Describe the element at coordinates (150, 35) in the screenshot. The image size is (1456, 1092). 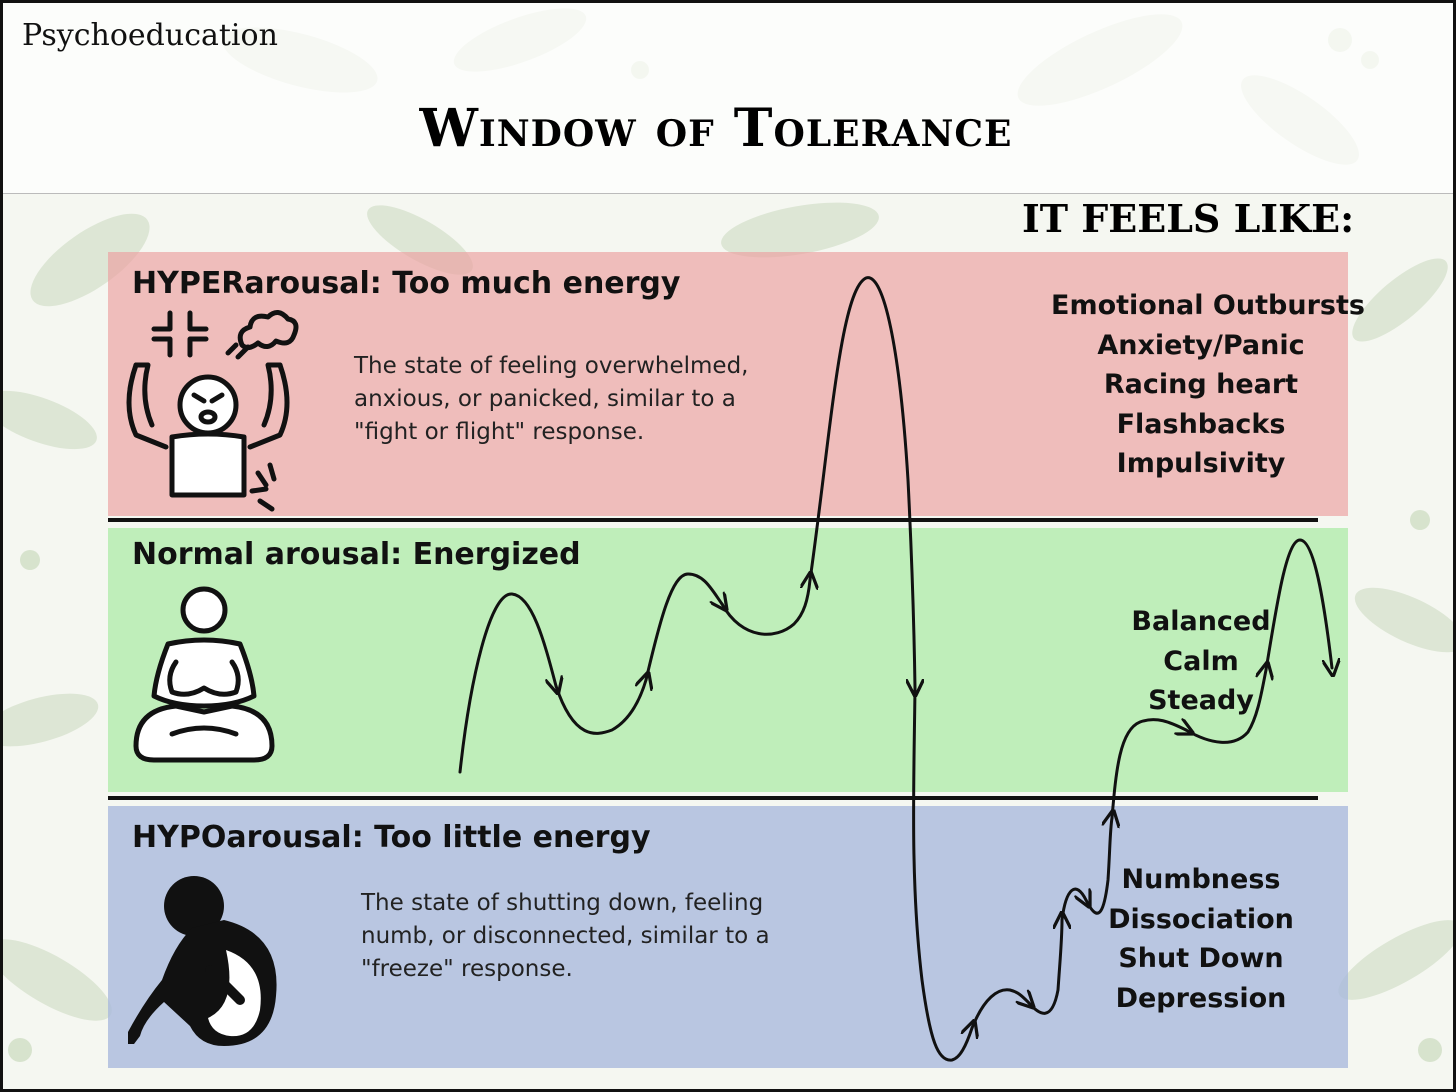
I see `section-label: Psychoeducation` at that location.